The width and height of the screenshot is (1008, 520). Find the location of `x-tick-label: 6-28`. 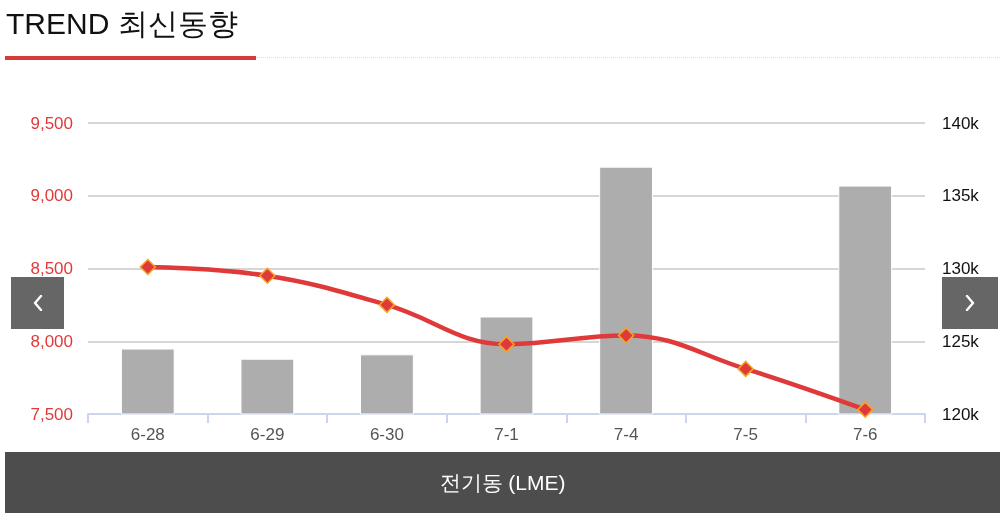

x-tick-label: 6-28 is located at coordinates (147, 434).